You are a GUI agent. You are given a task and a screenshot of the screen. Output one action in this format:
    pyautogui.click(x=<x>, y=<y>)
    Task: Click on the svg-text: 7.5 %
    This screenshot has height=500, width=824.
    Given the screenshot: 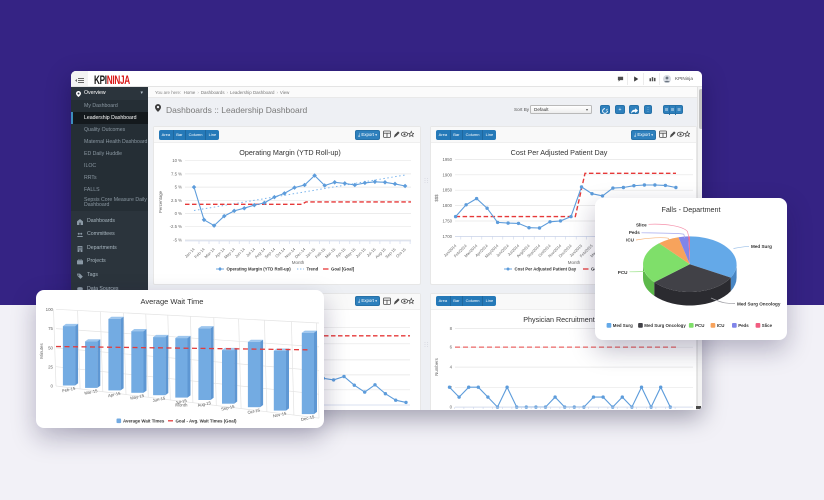 What is the action you would take?
    pyautogui.click(x=176, y=173)
    